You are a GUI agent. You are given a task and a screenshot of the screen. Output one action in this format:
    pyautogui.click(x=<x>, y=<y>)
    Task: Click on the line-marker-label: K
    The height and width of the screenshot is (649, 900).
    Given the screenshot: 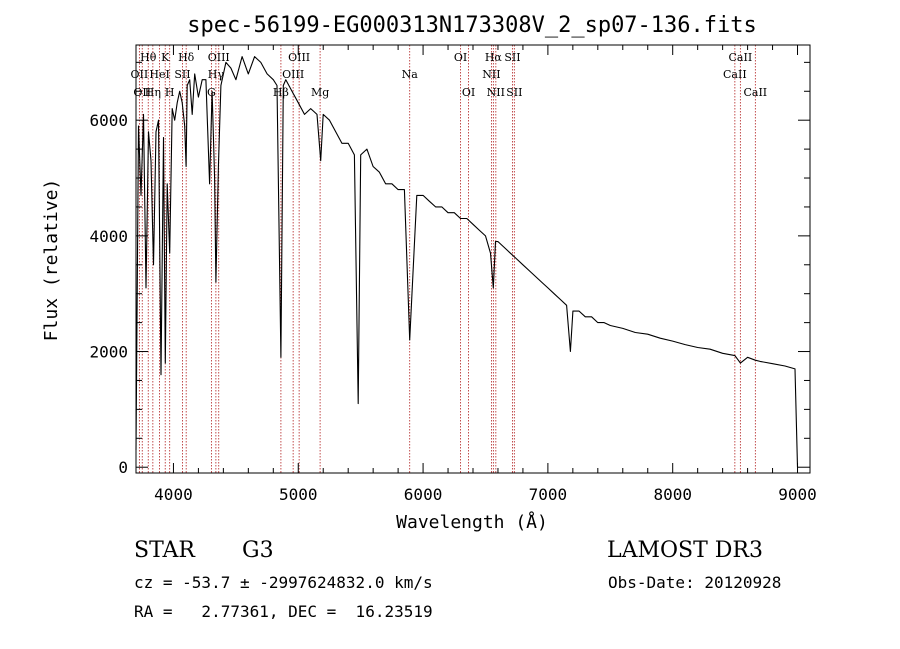 What is the action you would take?
    pyautogui.click(x=165, y=57)
    